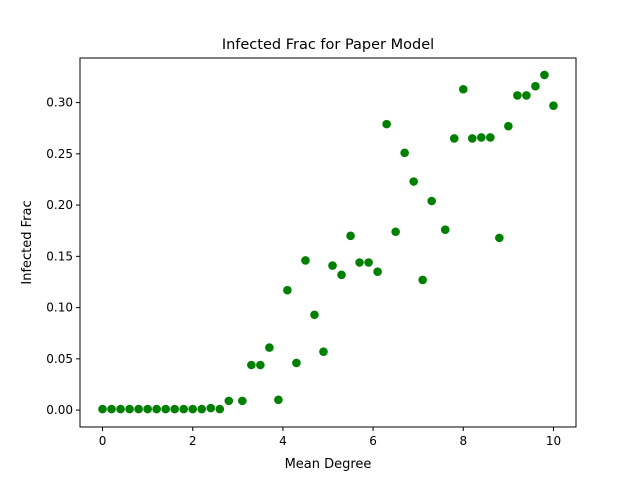  Describe the element at coordinates (59, 308) in the screenshot. I see `y-tick-label: 0.10` at that location.